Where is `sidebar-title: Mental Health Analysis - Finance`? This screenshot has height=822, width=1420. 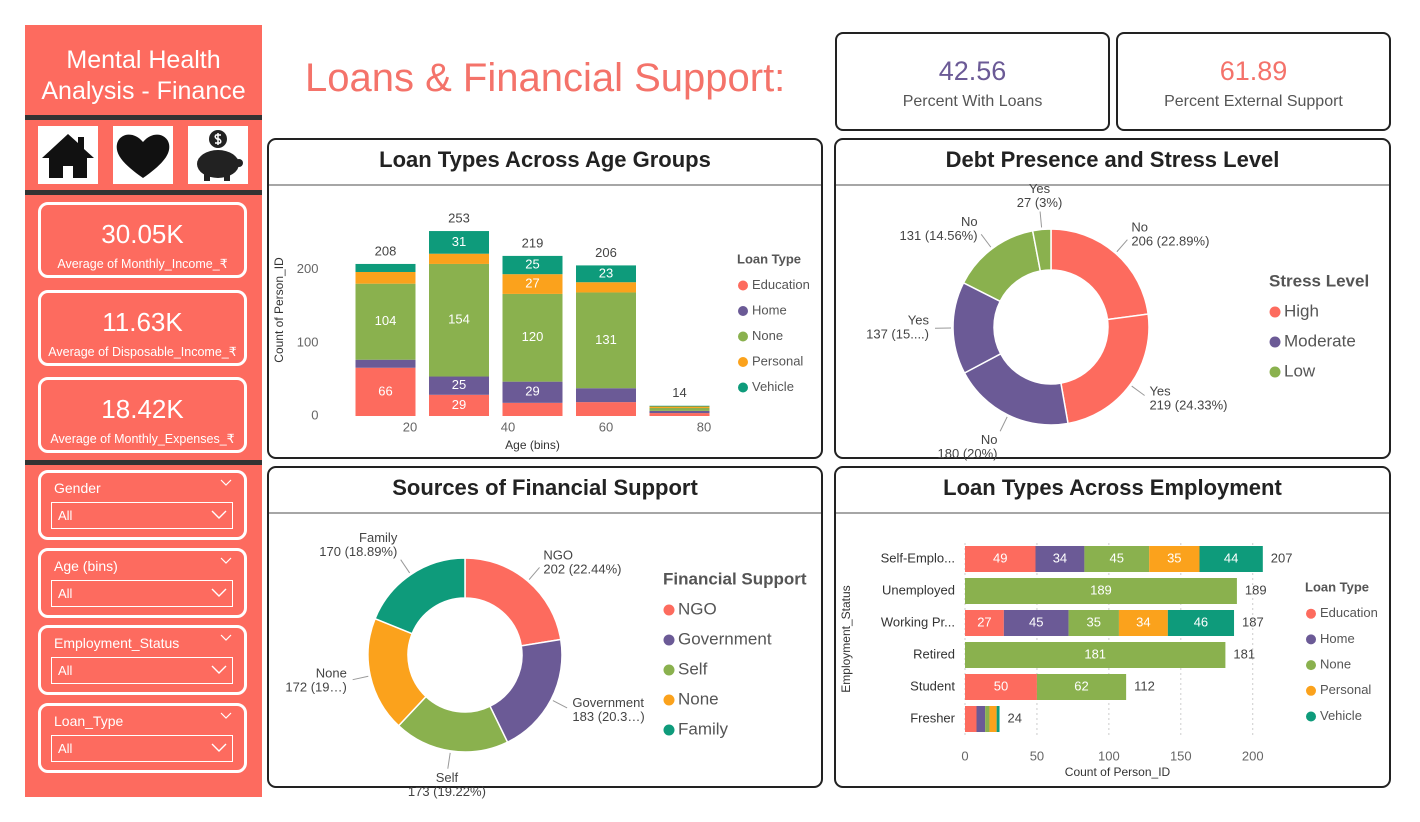 sidebar-title: Mental Health Analysis - Finance is located at coordinates (143, 75).